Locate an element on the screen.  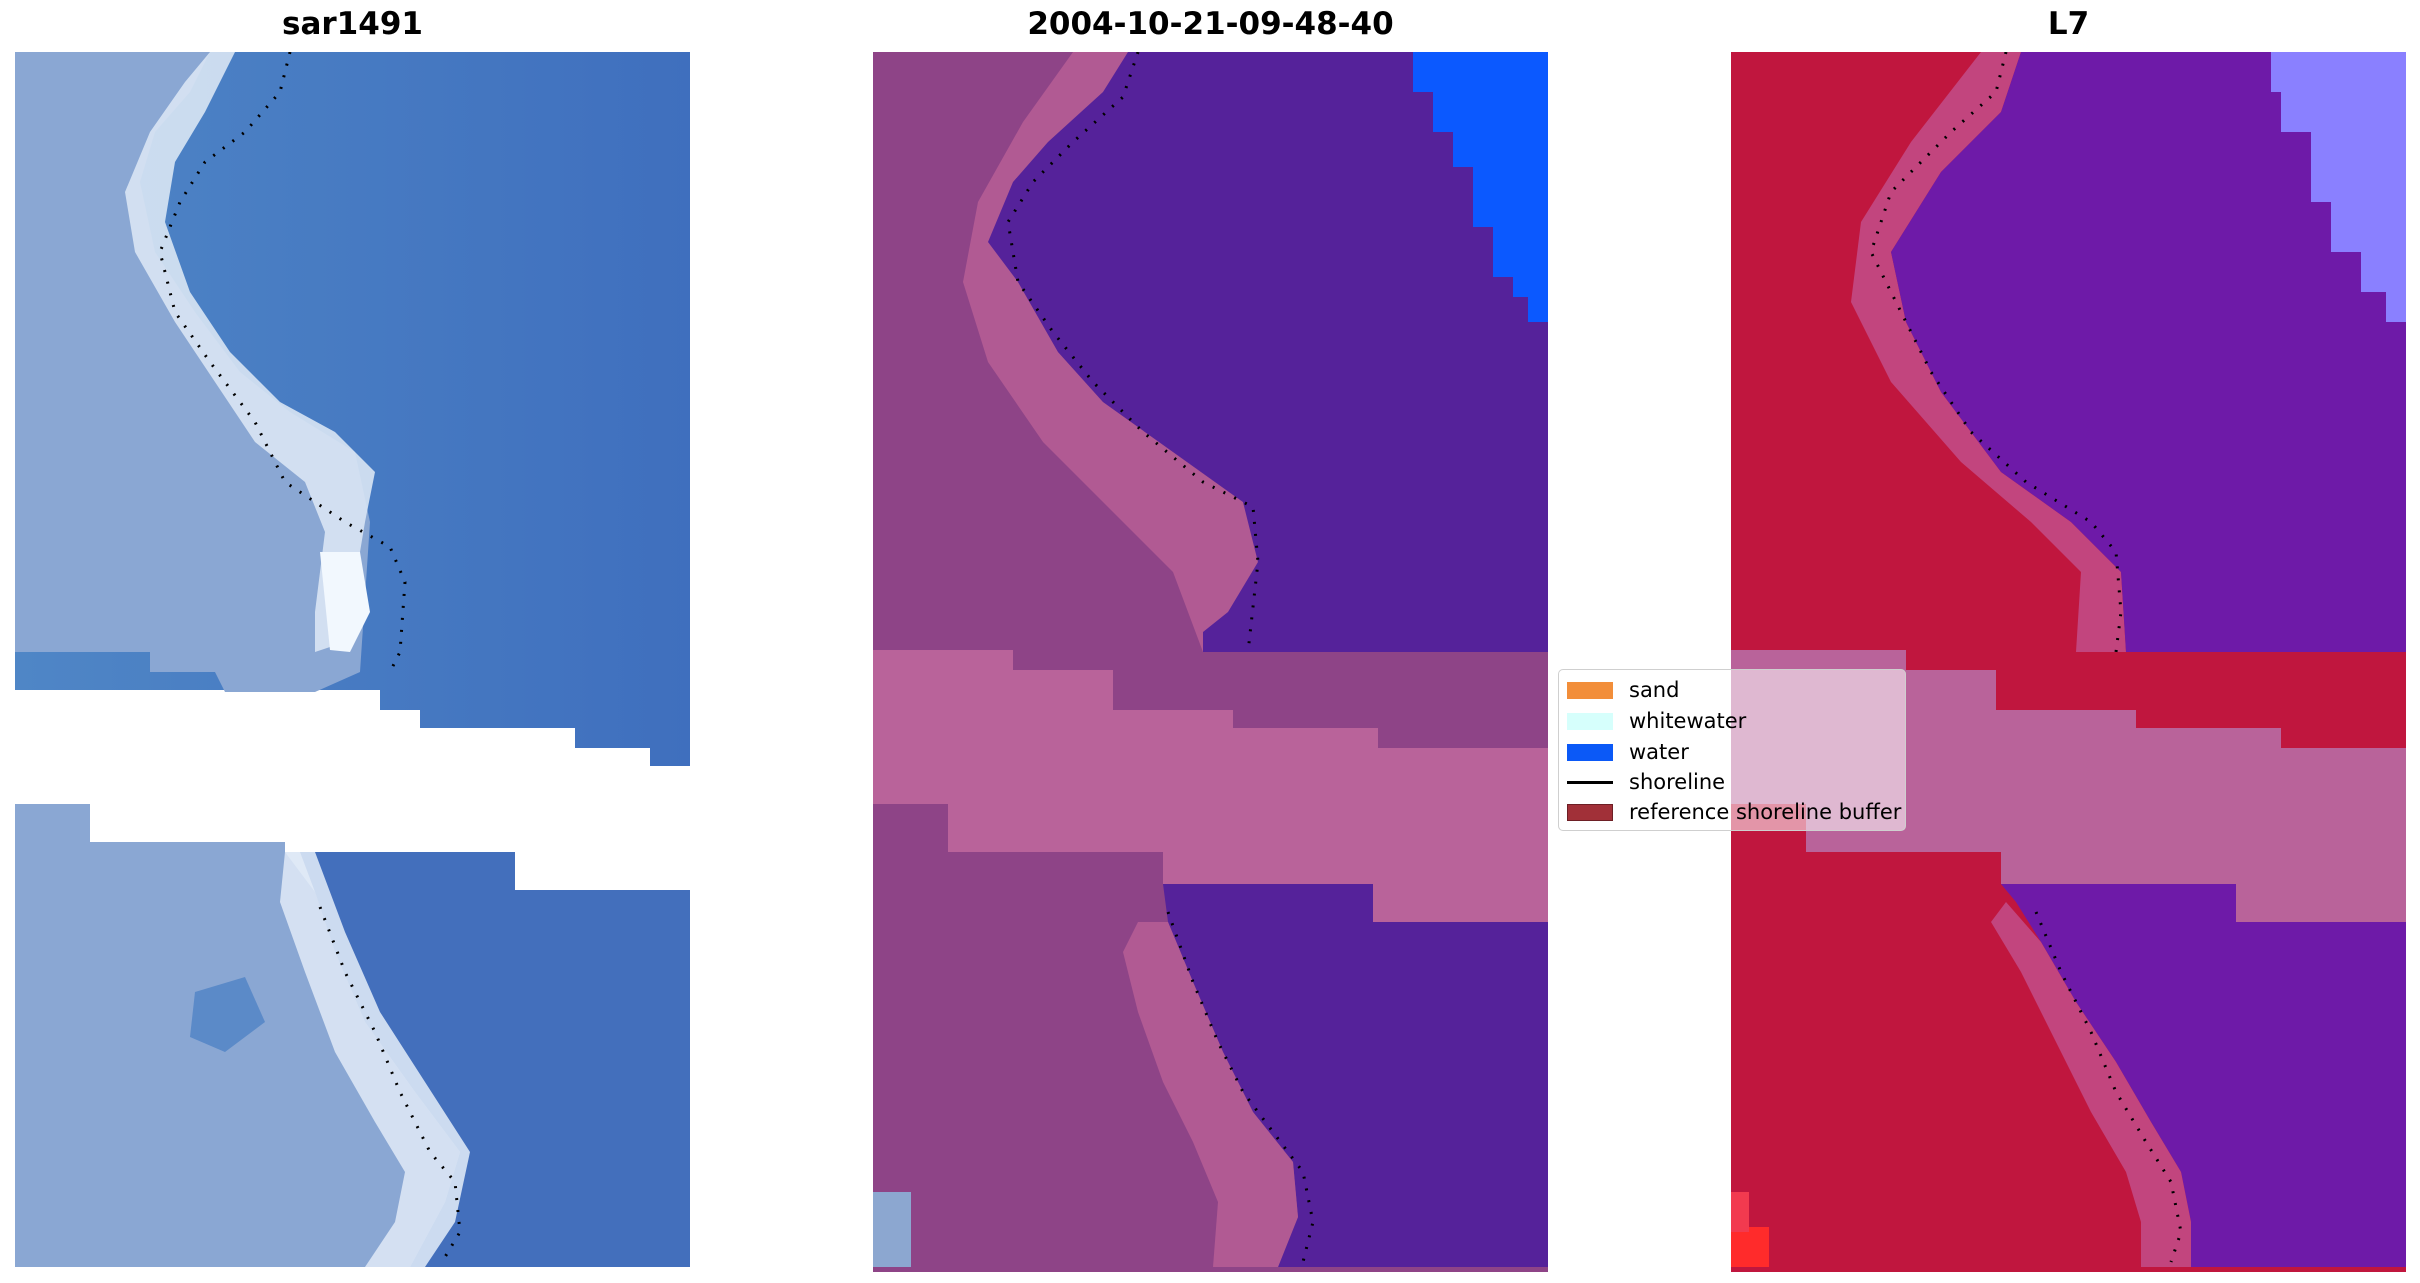
land-coast-band-bottom is located at coordinates (2091, 1084).